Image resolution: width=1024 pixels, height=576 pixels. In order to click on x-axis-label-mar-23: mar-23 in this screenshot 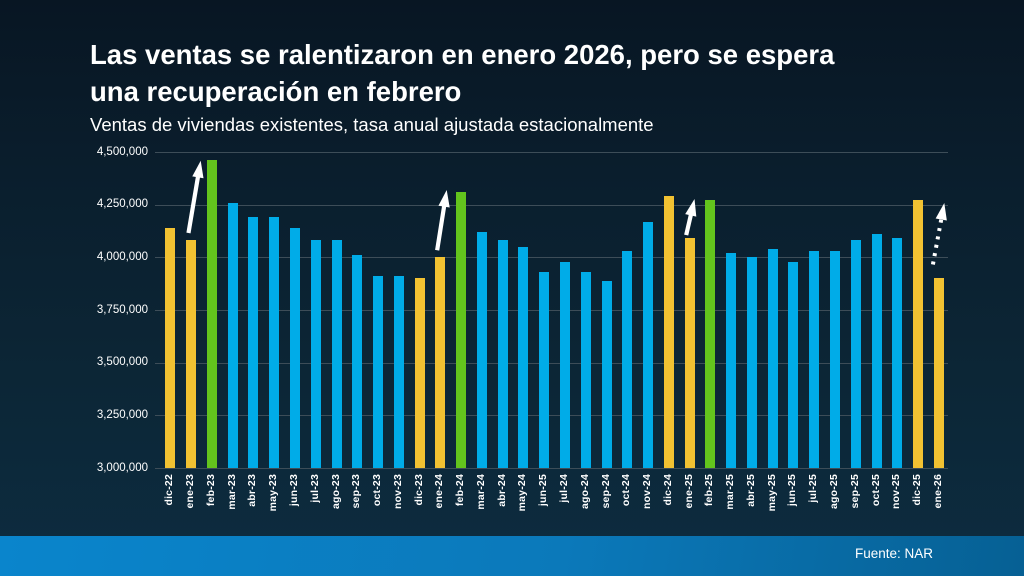, I will do `click(231, 492)`.